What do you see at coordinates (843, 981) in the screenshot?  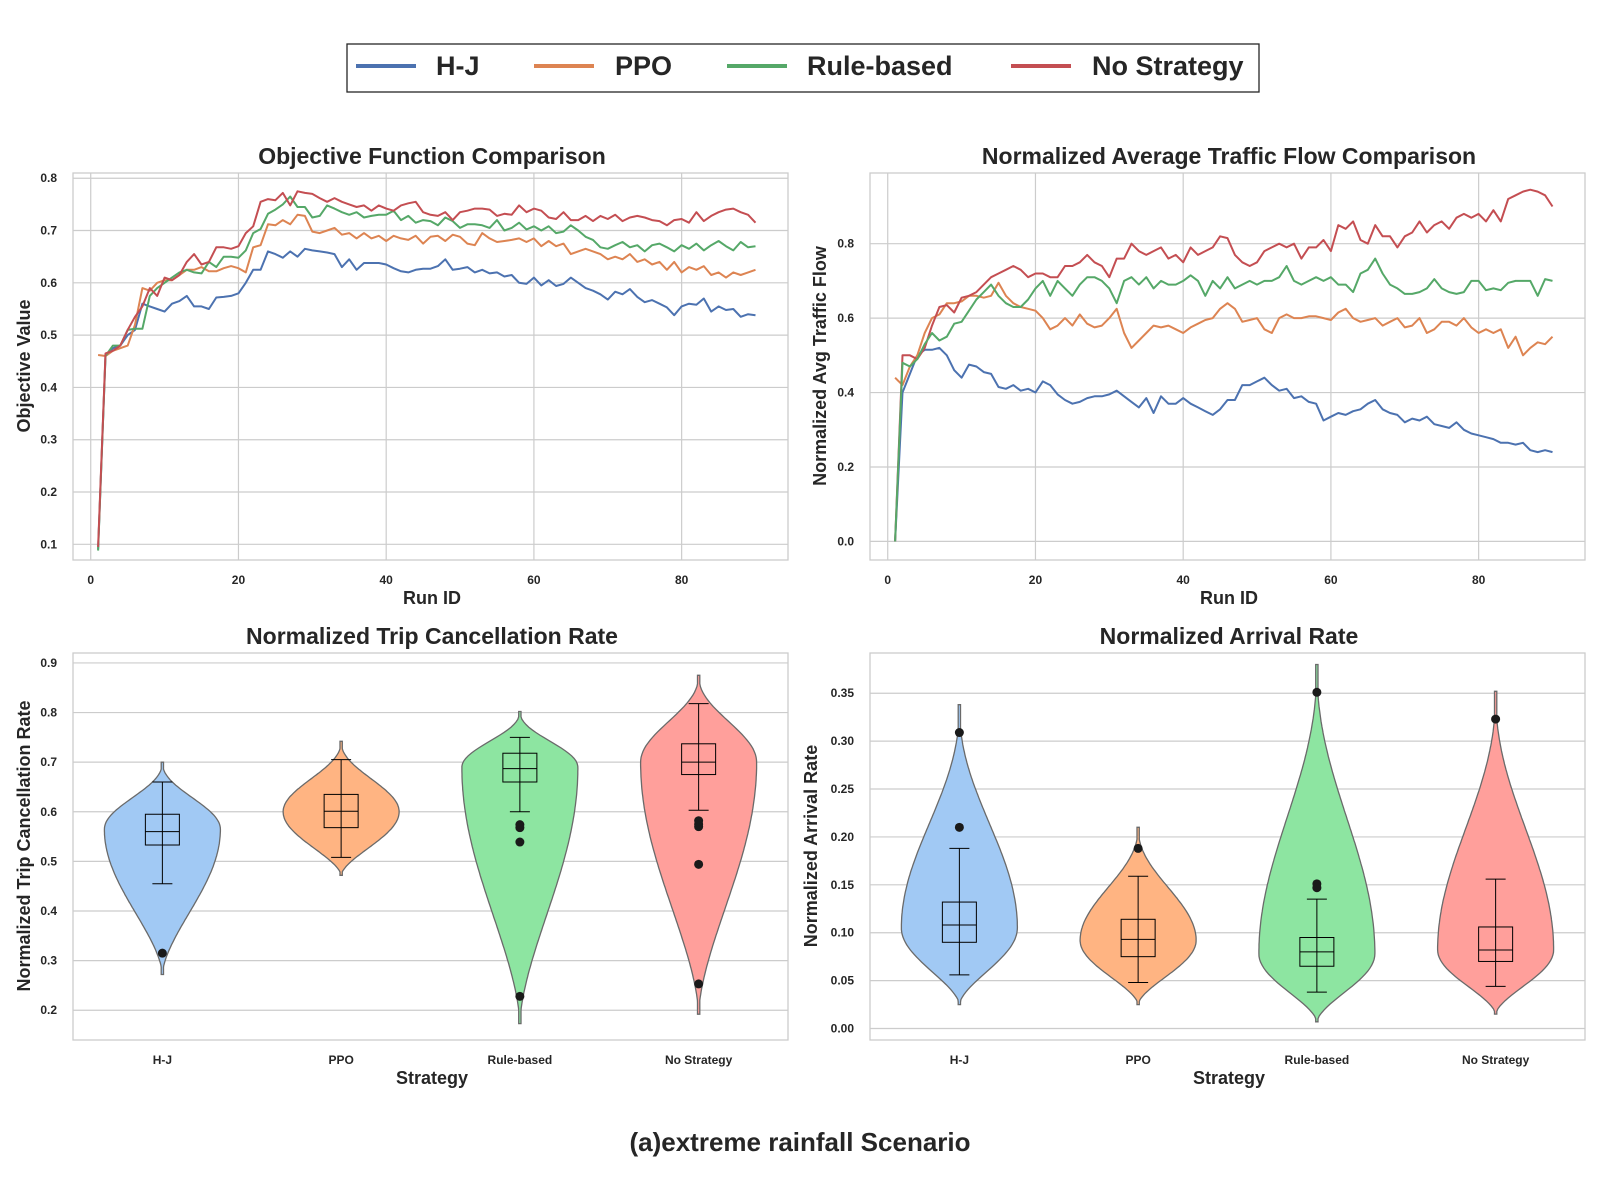 I see `y-tick-label: 0.05` at bounding box center [843, 981].